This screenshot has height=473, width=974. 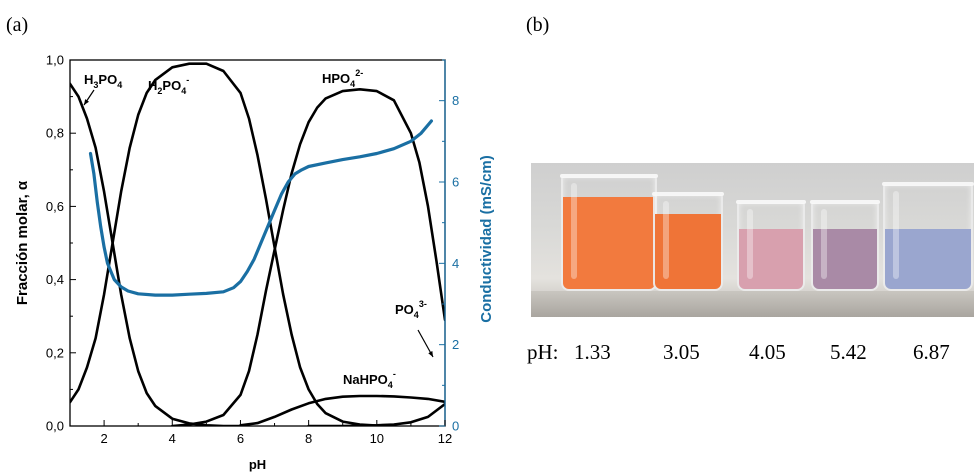 I want to click on series-line-conductividad, so click(x=260, y=208).